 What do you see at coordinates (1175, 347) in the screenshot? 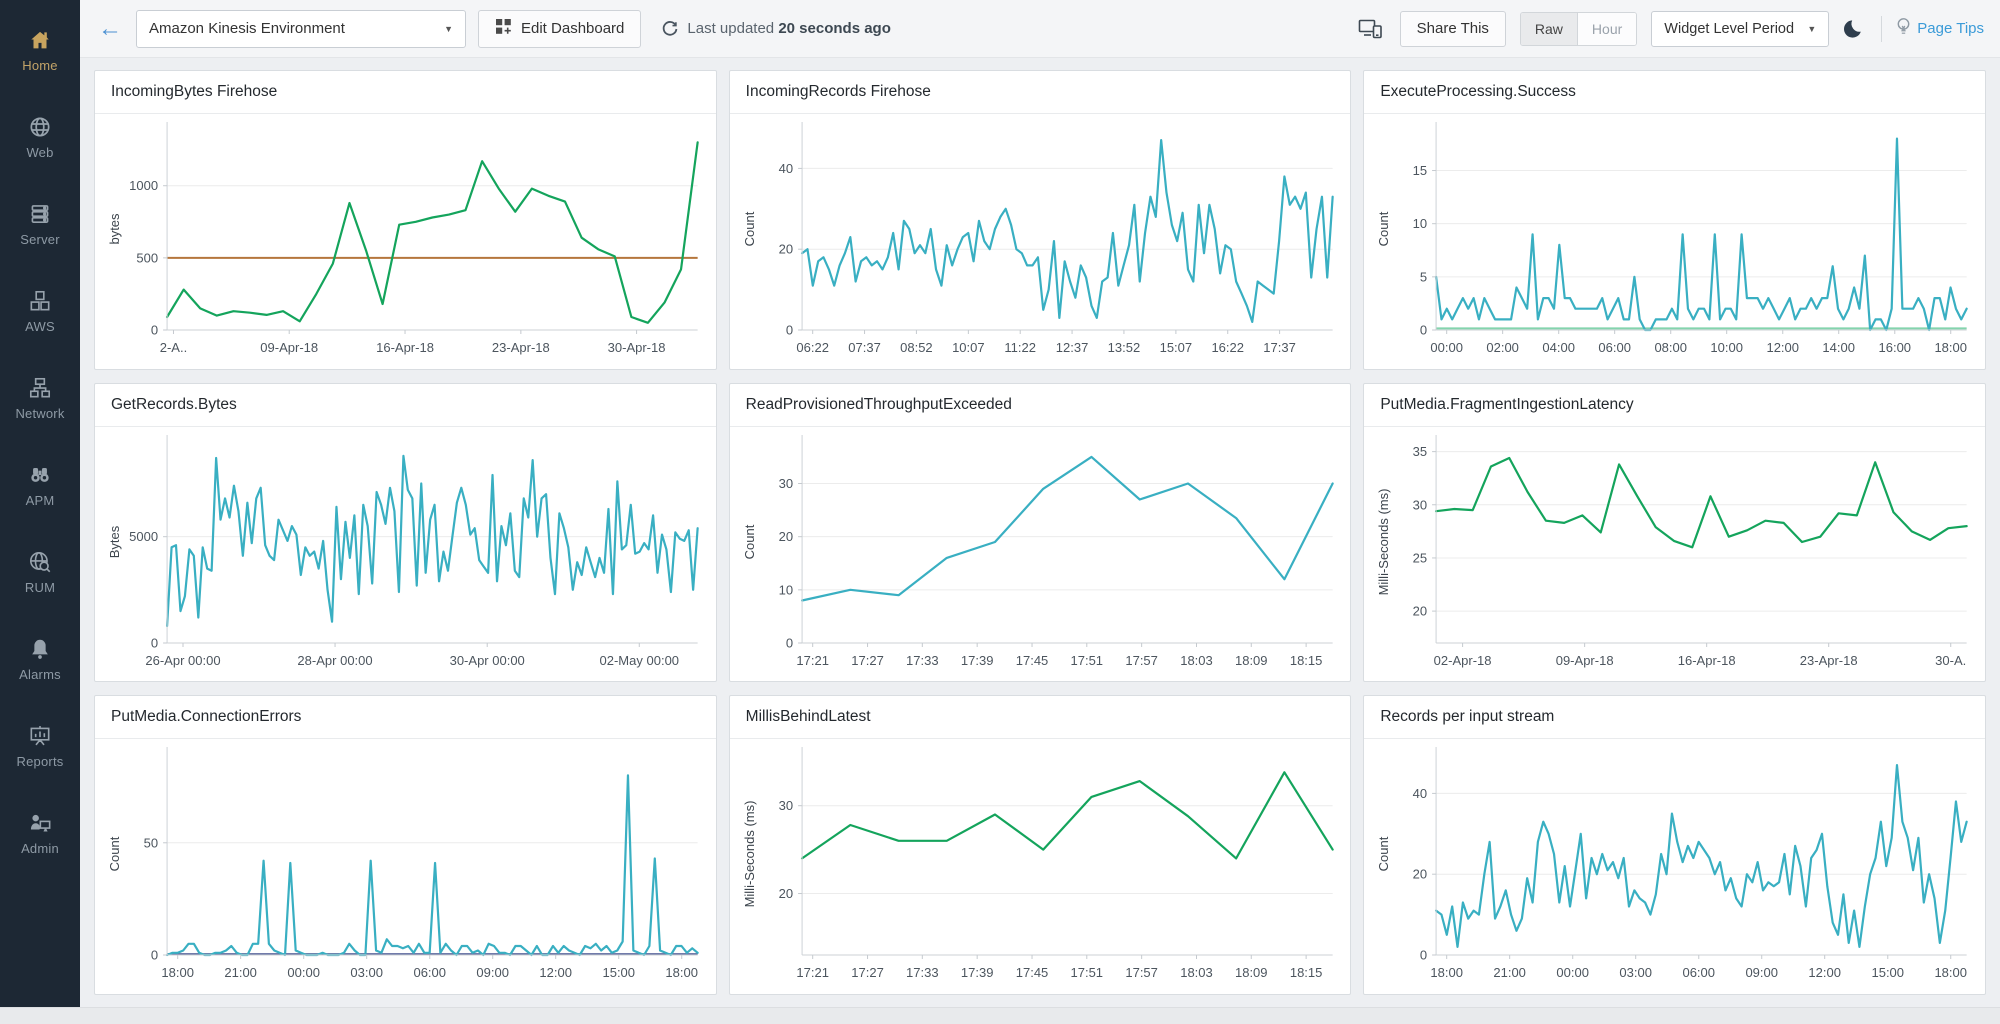
I see `svg-text: 15:07` at bounding box center [1175, 347].